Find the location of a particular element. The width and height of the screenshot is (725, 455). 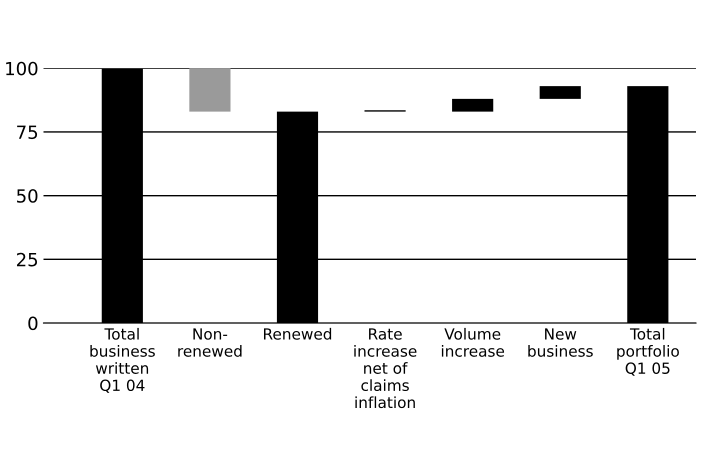

x-tick-label: New business is located at coordinates (560, 342).